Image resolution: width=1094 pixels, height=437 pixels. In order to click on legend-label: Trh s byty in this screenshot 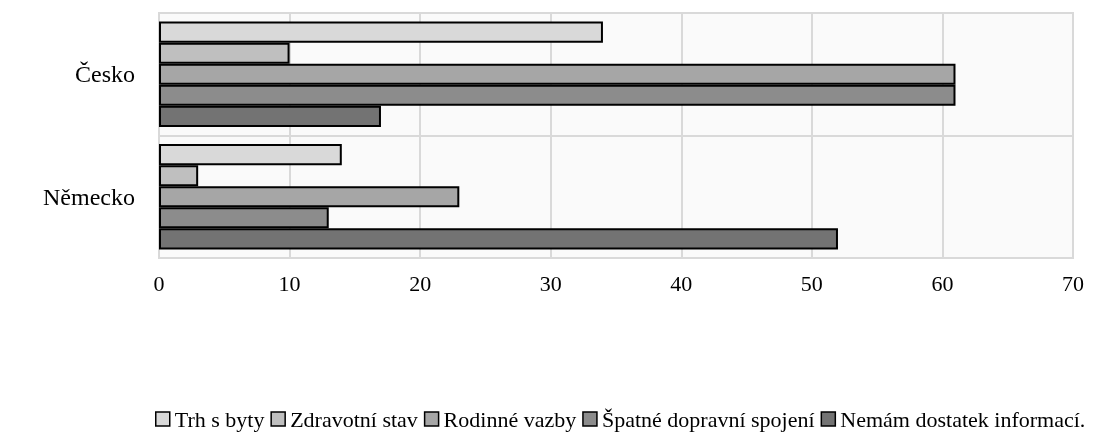, I will do `click(219, 419)`.